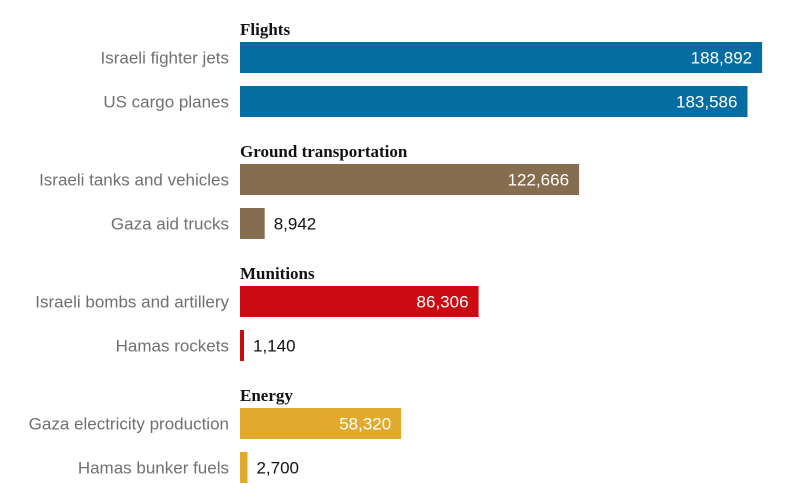 The width and height of the screenshot is (812, 503). Describe the element at coordinates (172, 346) in the screenshot. I see `category-label: Hamas rockets` at that location.